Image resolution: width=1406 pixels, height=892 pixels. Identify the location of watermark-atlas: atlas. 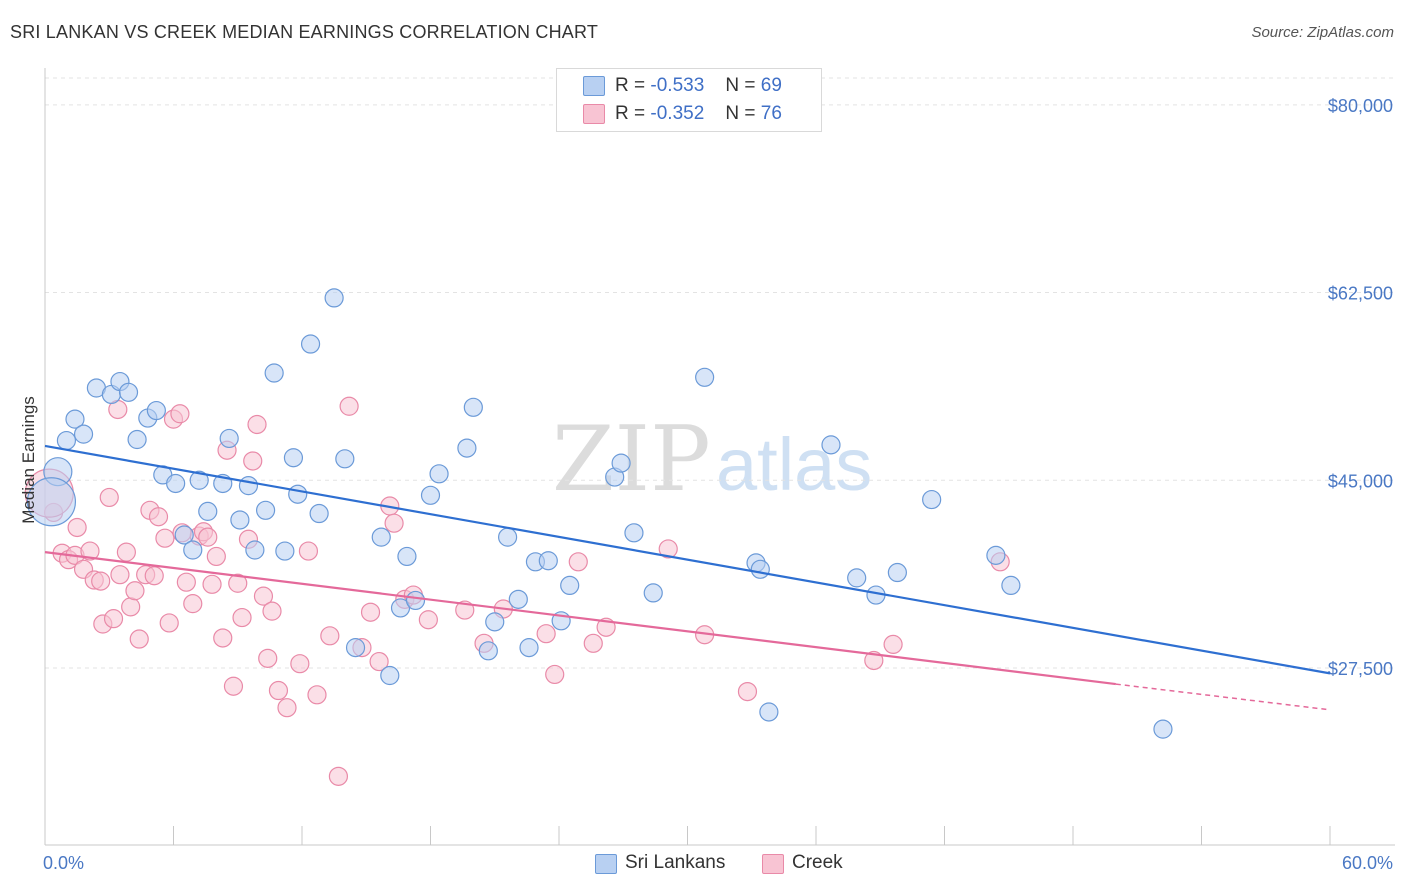
(794, 464).